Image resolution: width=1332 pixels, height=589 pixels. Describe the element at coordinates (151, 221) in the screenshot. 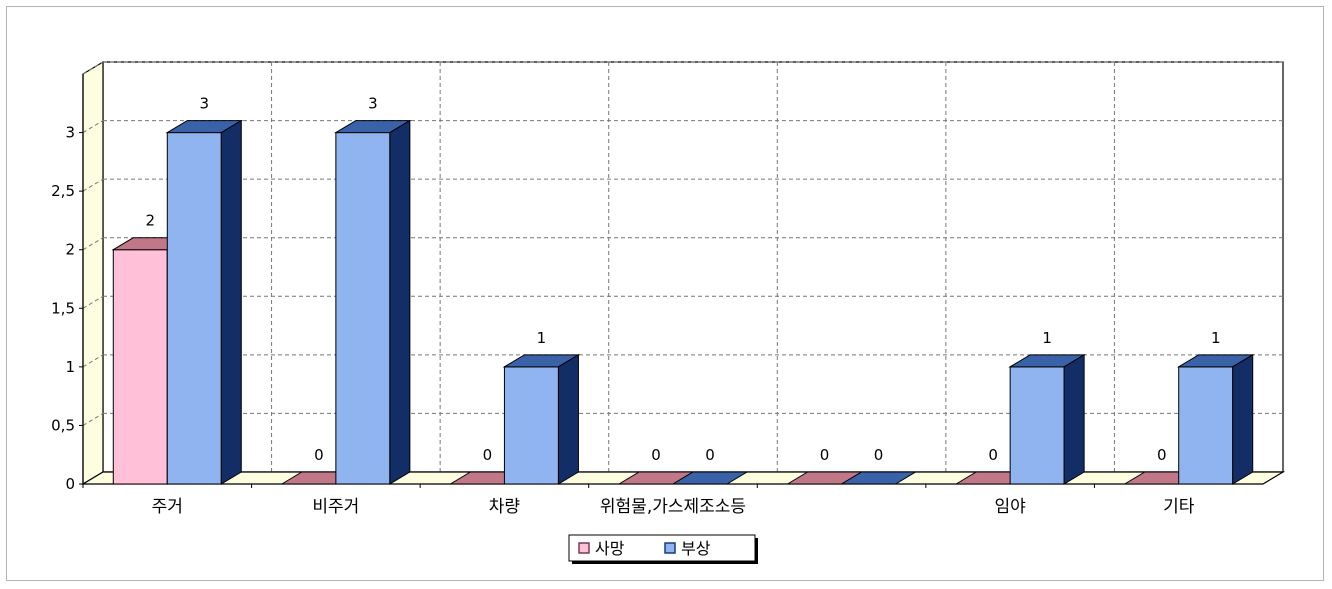

I see `data-label-death: 2` at that location.